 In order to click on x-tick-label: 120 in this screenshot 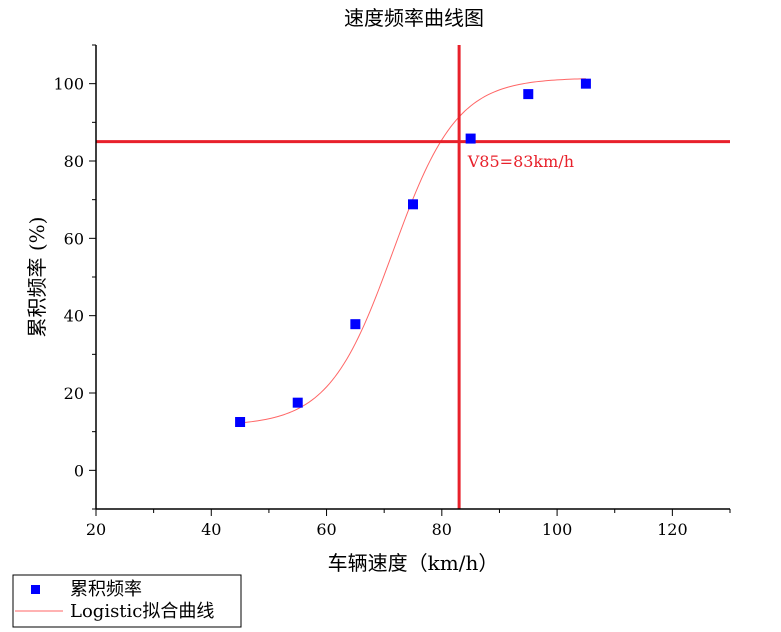, I will do `click(672, 529)`.